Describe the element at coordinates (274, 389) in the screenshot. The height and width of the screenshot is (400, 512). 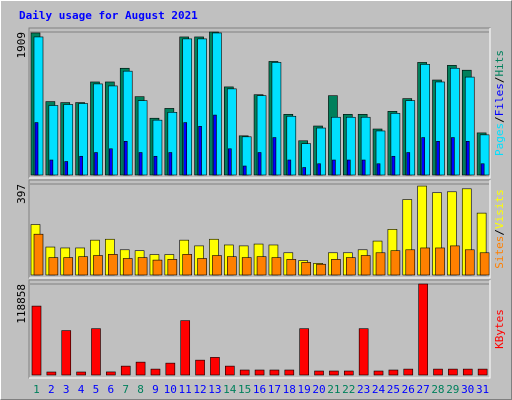
I see `x-tick-label: 17` at that location.